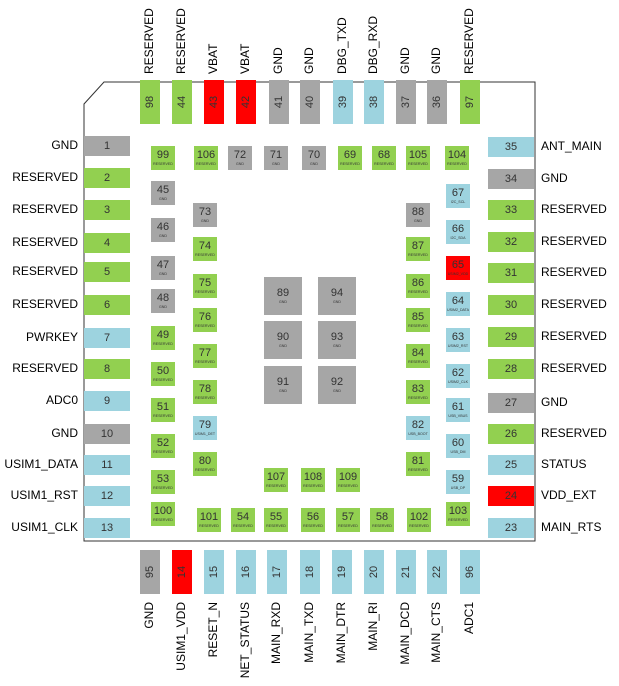  I want to click on pin-number: 21, so click(406, 572).